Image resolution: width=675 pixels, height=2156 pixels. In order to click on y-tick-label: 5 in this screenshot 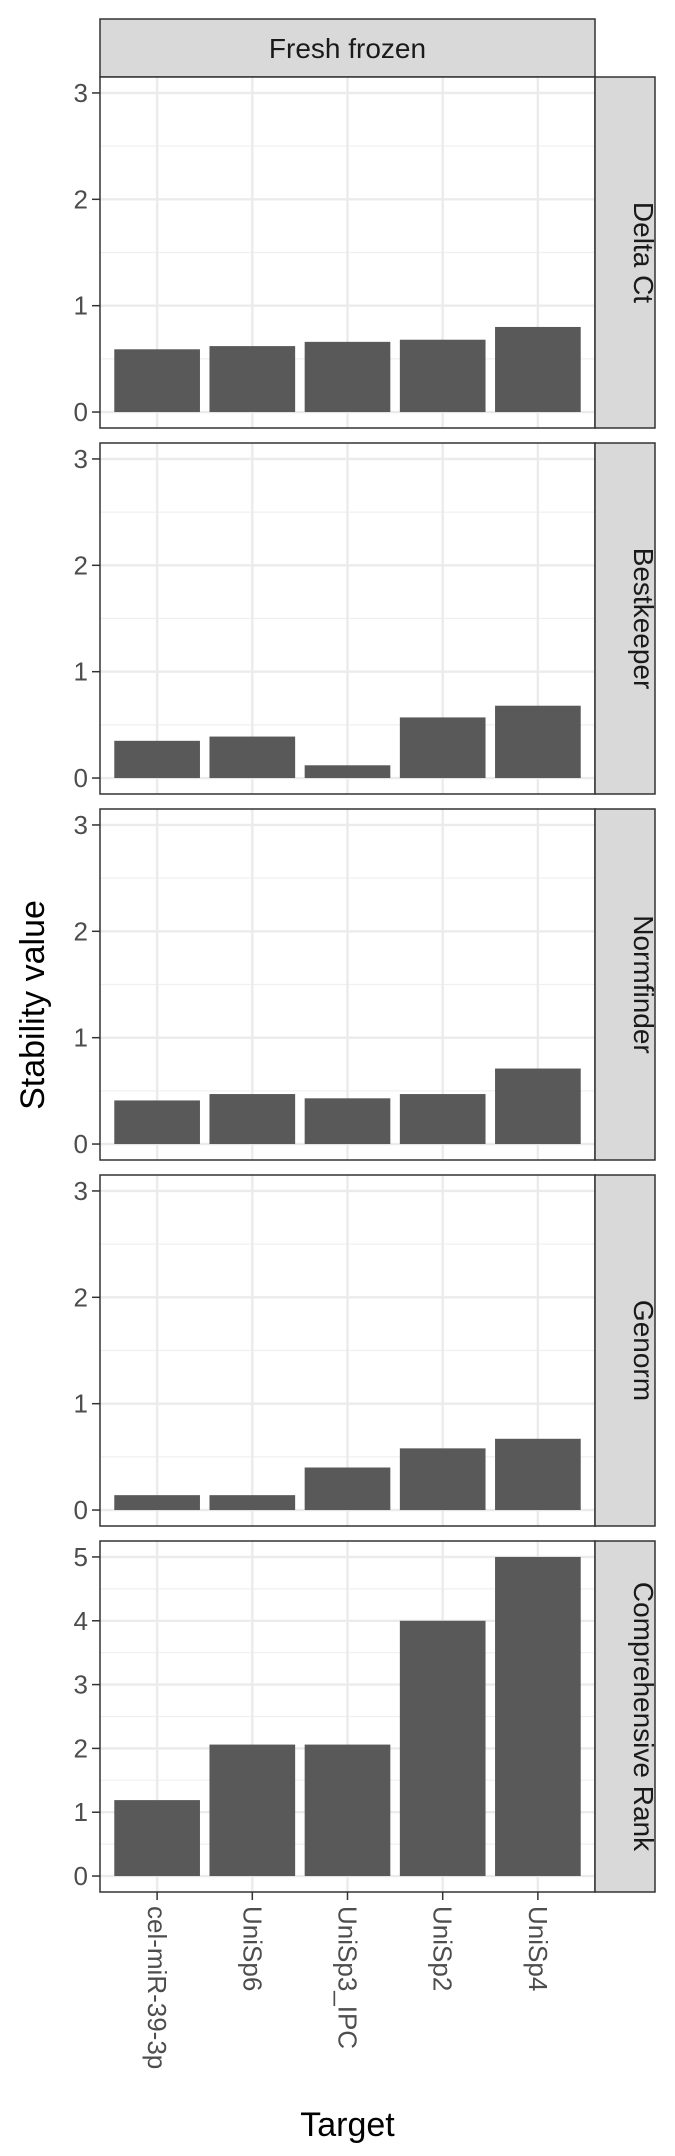, I will do `click(81, 1557)`.